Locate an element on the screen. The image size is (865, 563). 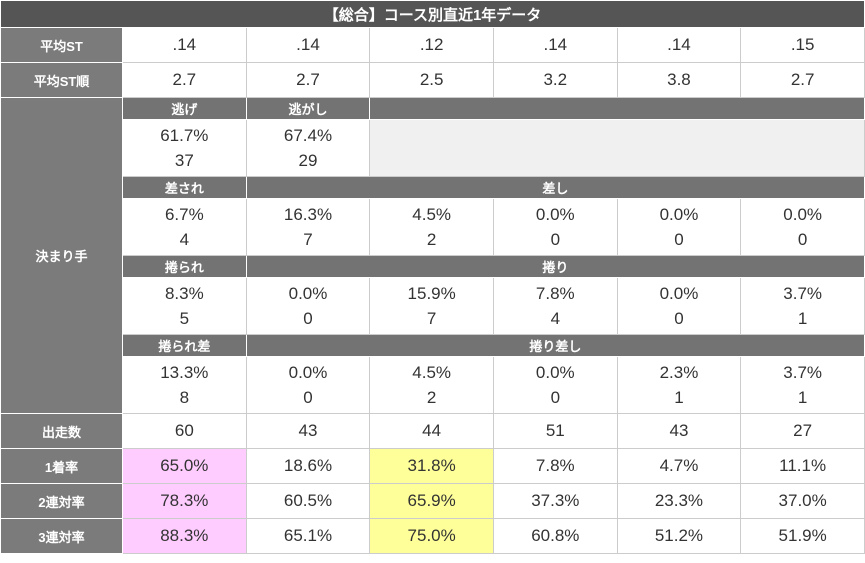
count: 29 is located at coordinates (308, 160).